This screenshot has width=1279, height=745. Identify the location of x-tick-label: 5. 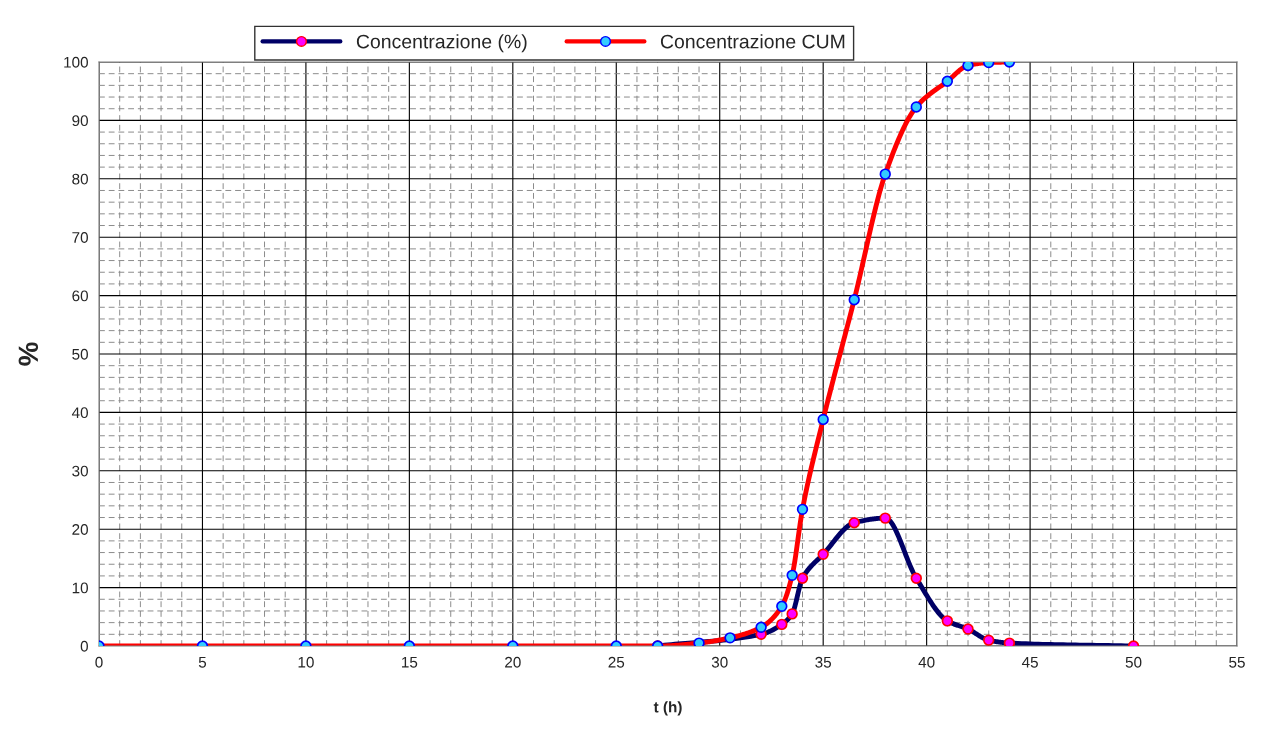
(202, 662).